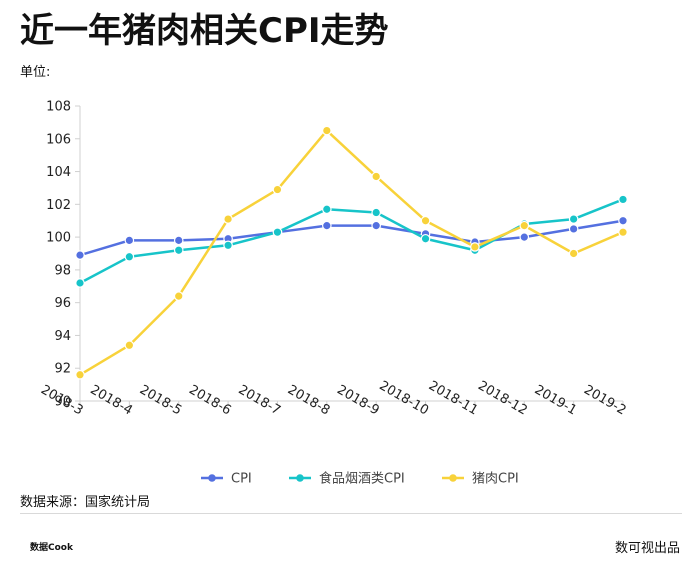 This screenshot has height=576, width=700. What do you see at coordinates (357, 400) in the screenshot?
I see `x-tick-label: 2018-9` at bounding box center [357, 400].